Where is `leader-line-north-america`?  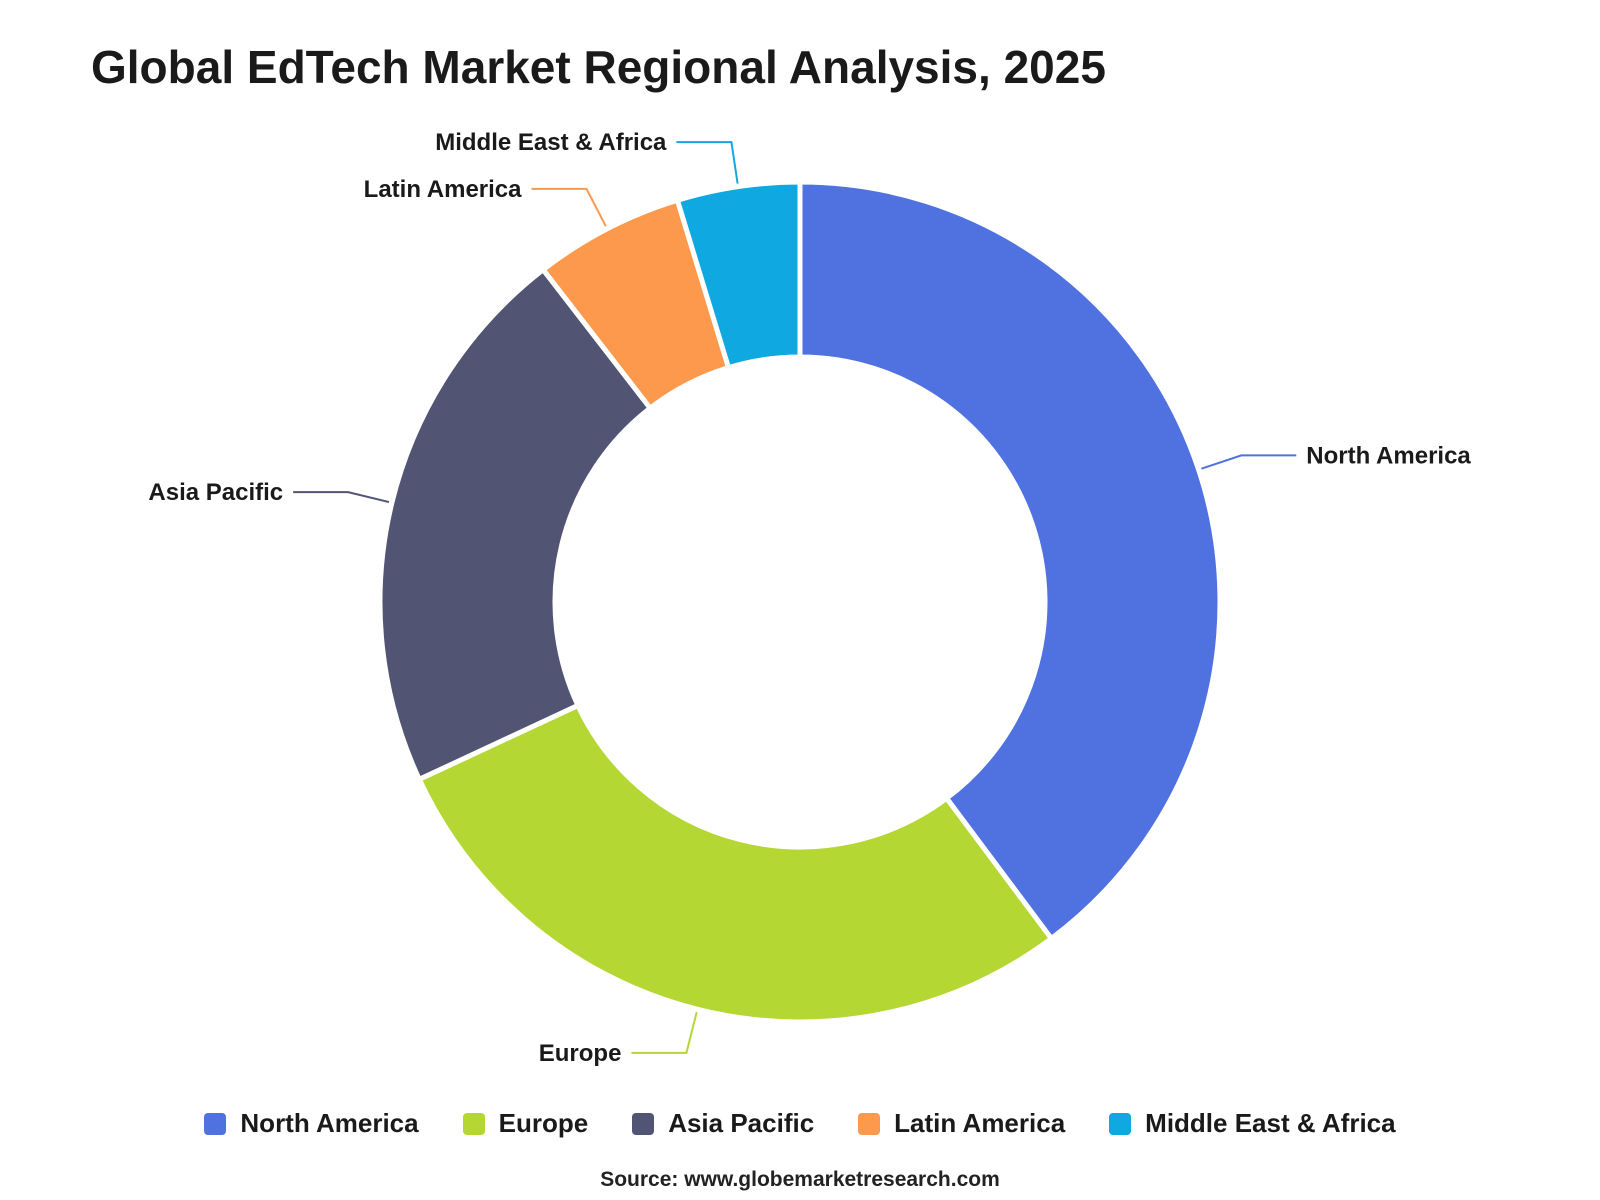
leader-line-north-america is located at coordinates (1249, 462).